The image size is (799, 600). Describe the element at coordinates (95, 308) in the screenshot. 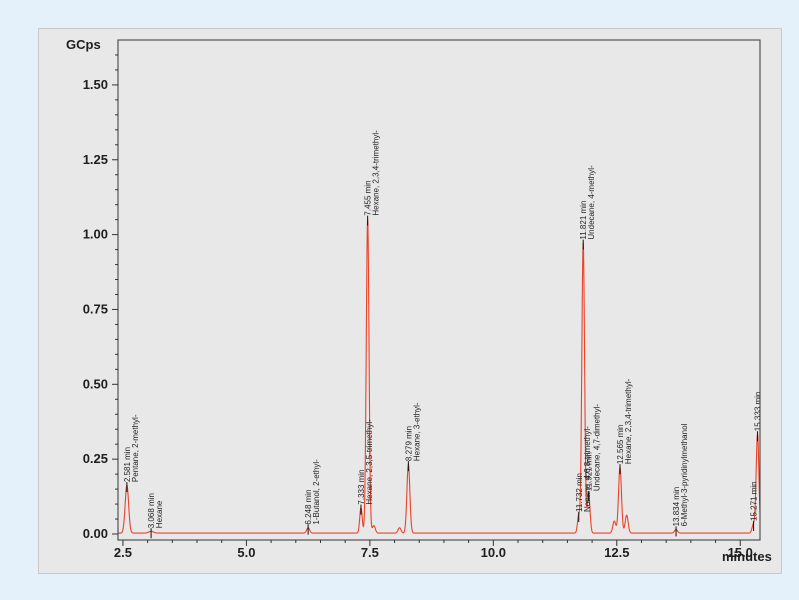

I see `y-tick-label: 0.75` at that location.